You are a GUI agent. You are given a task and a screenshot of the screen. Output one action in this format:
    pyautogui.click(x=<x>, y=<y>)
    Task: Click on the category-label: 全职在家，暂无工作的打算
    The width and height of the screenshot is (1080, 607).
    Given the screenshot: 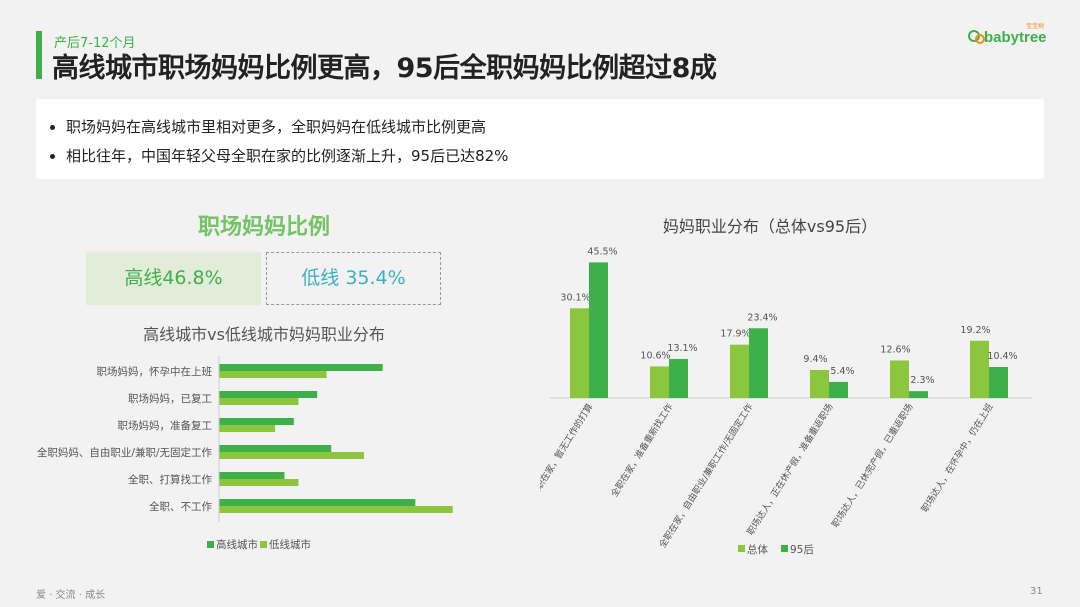 What is the action you would take?
    pyautogui.click(x=568, y=450)
    